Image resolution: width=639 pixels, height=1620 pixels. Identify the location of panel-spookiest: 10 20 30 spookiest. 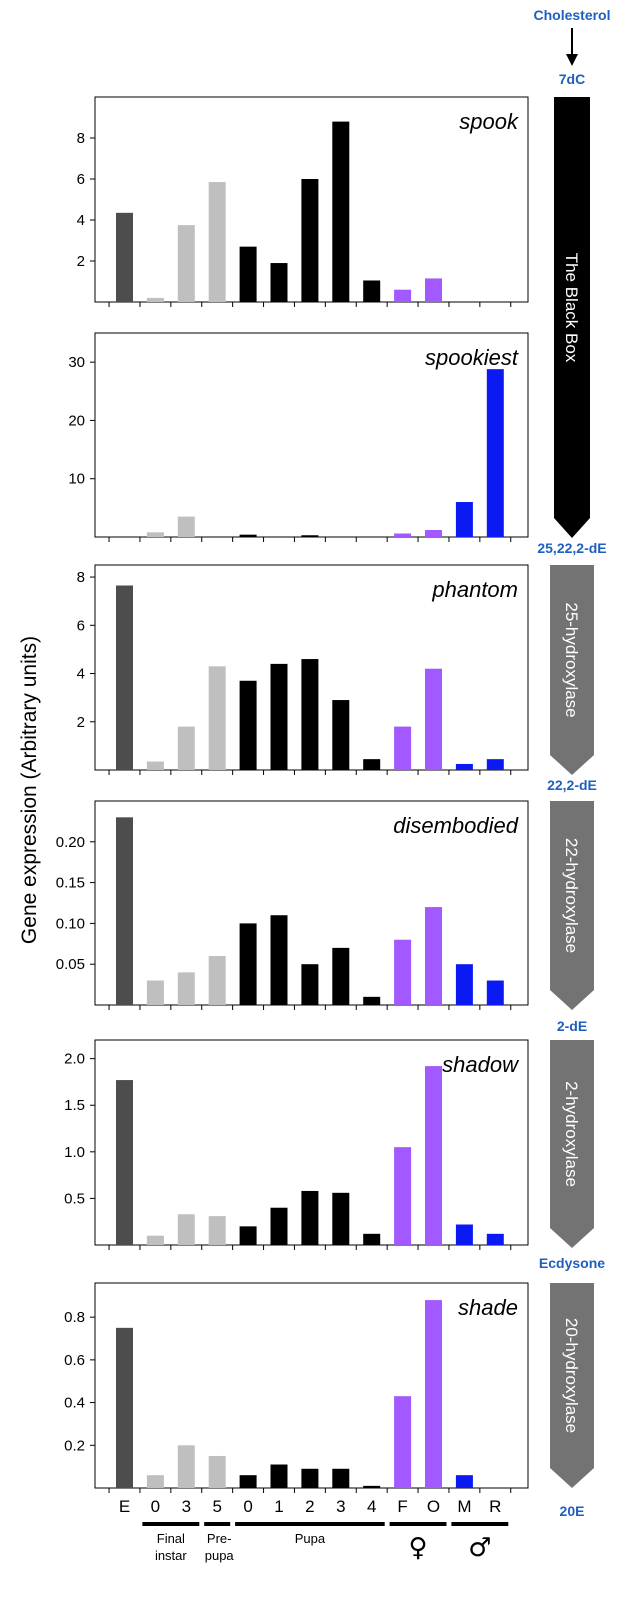
(298, 437).